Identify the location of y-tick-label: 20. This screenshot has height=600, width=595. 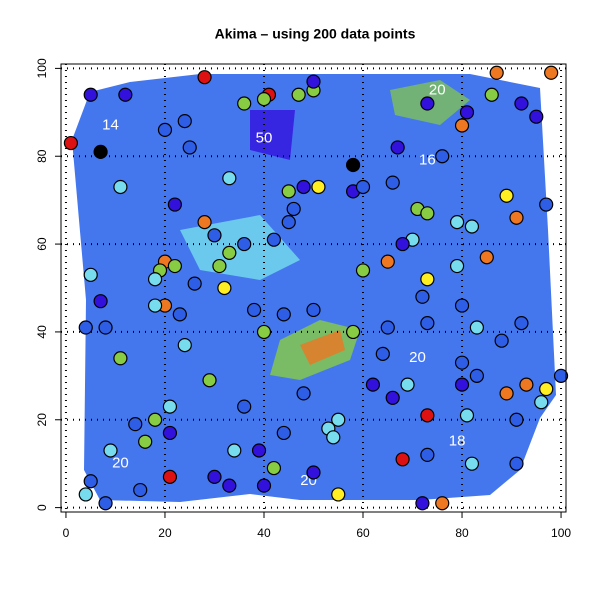
(42, 420).